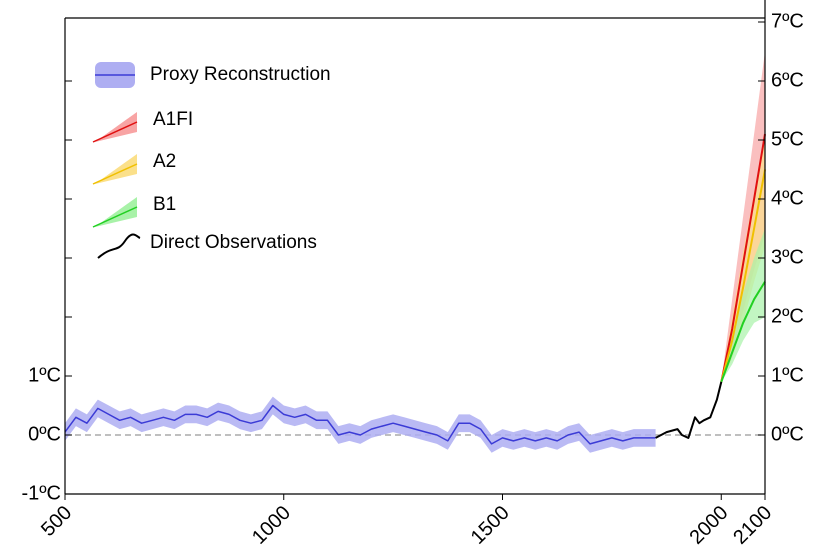  What do you see at coordinates (56, 521) in the screenshot?
I see `x-tick-label: 500` at bounding box center [56, 521].